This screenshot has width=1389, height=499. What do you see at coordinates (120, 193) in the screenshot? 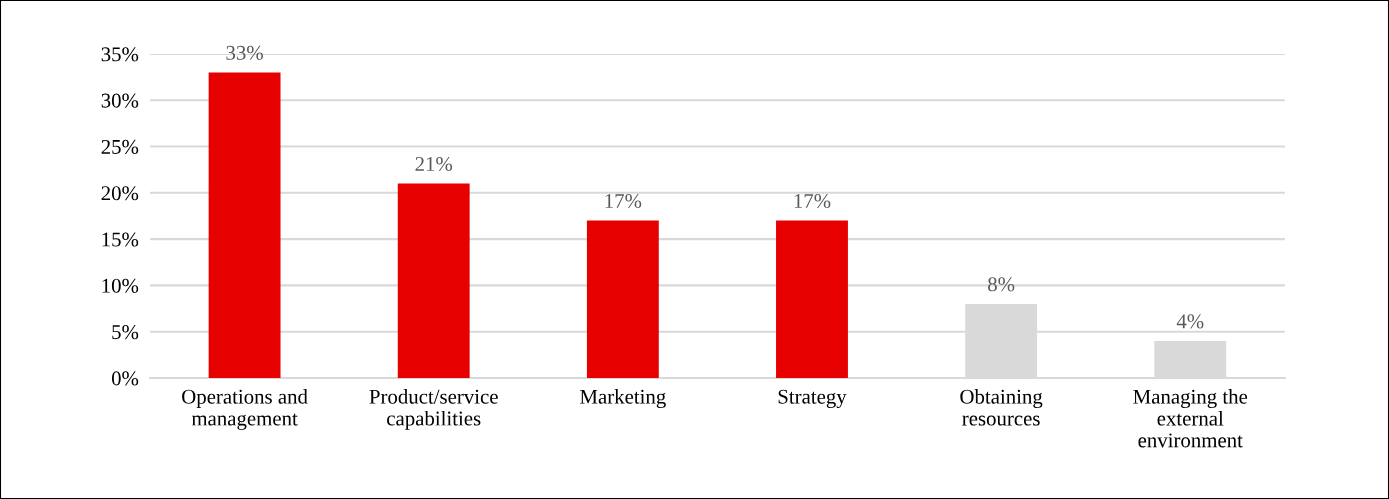
I see `y-tick-label: 20%` at bounding box center [120, 193].